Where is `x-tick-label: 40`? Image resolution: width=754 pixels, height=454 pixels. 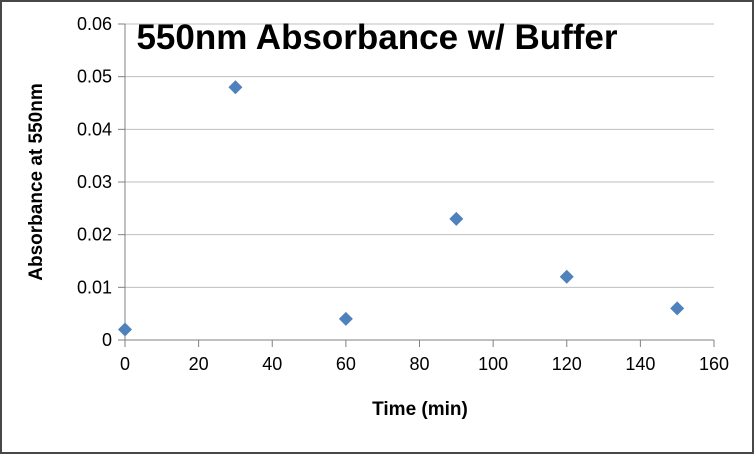 x-tick-label: 40 is located at coordinates (272, 364).